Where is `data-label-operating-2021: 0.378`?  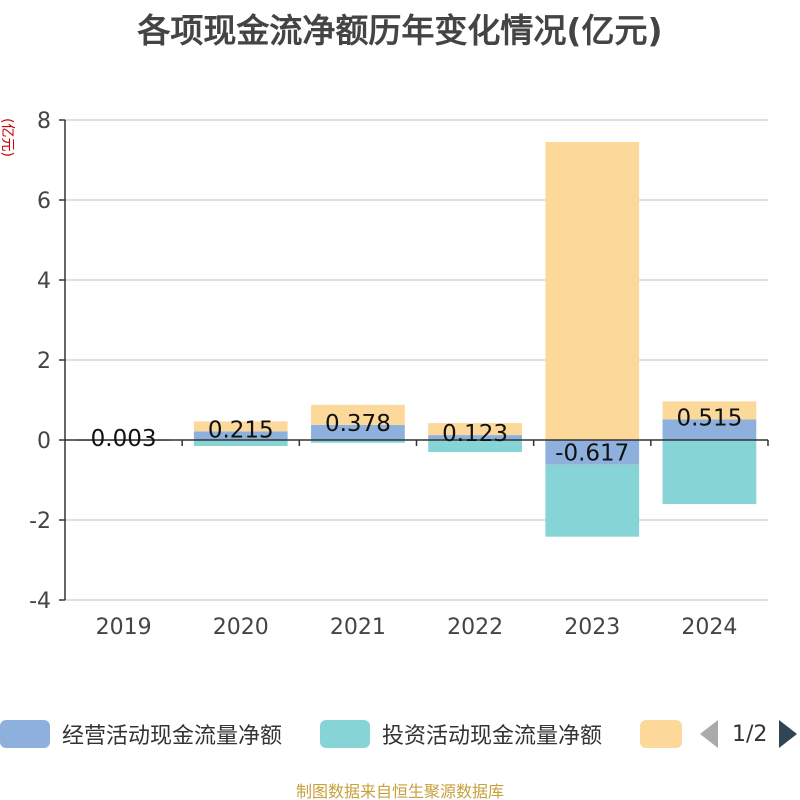
data-label-operating-2021: 0.378 is located at coordinates (358, 424).